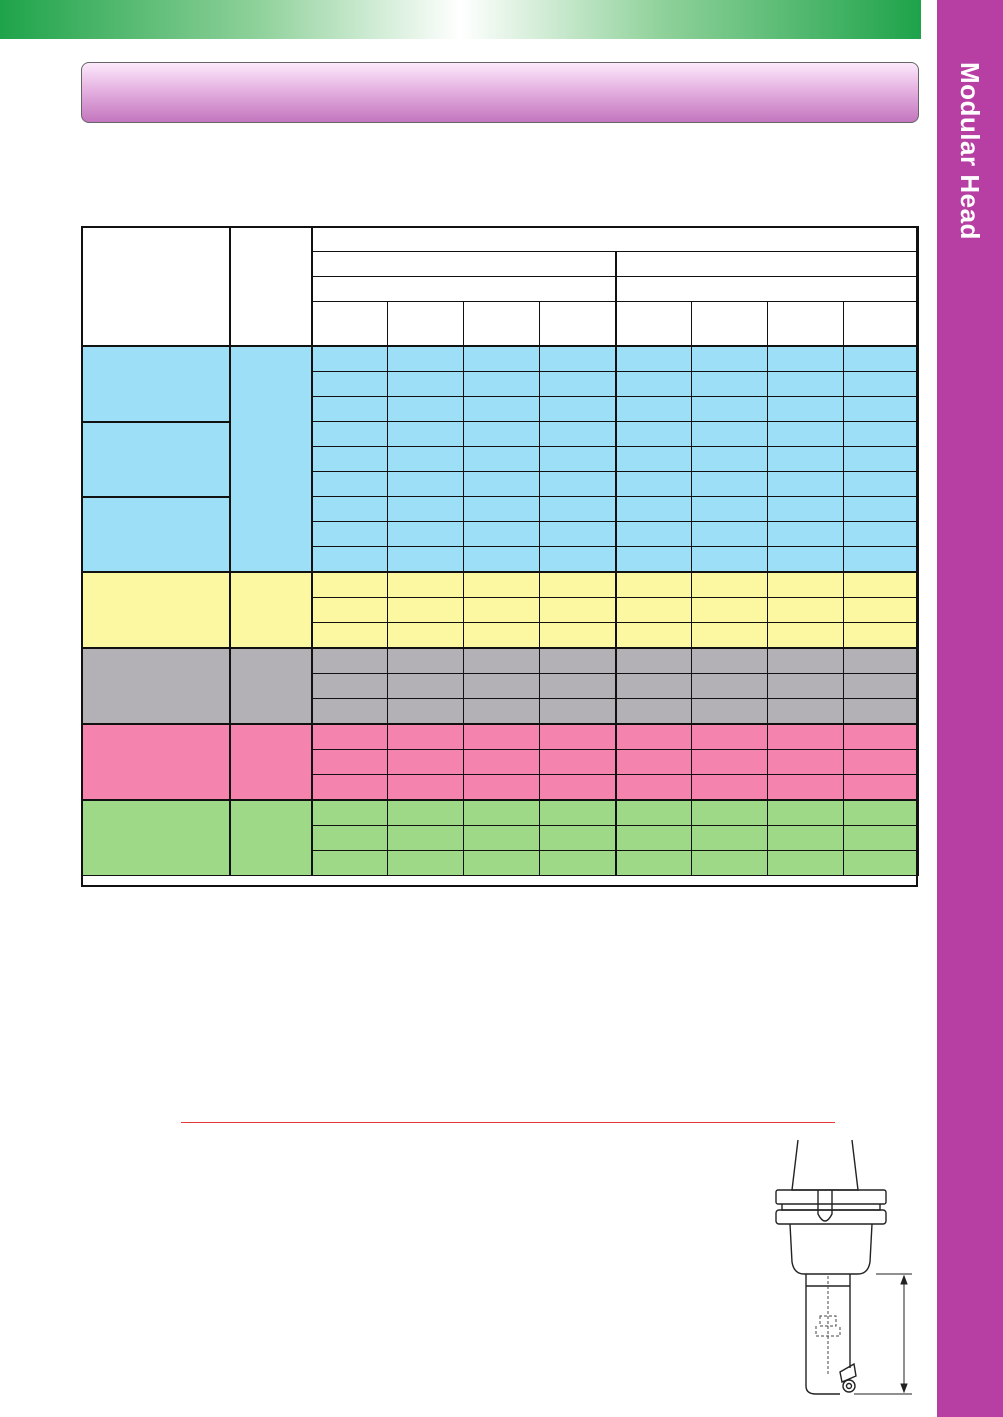 The image size is (1003, 1417). Describe the element at coordinates (460, 19) in the screenshot. I see `top-gradient-band` at that location.